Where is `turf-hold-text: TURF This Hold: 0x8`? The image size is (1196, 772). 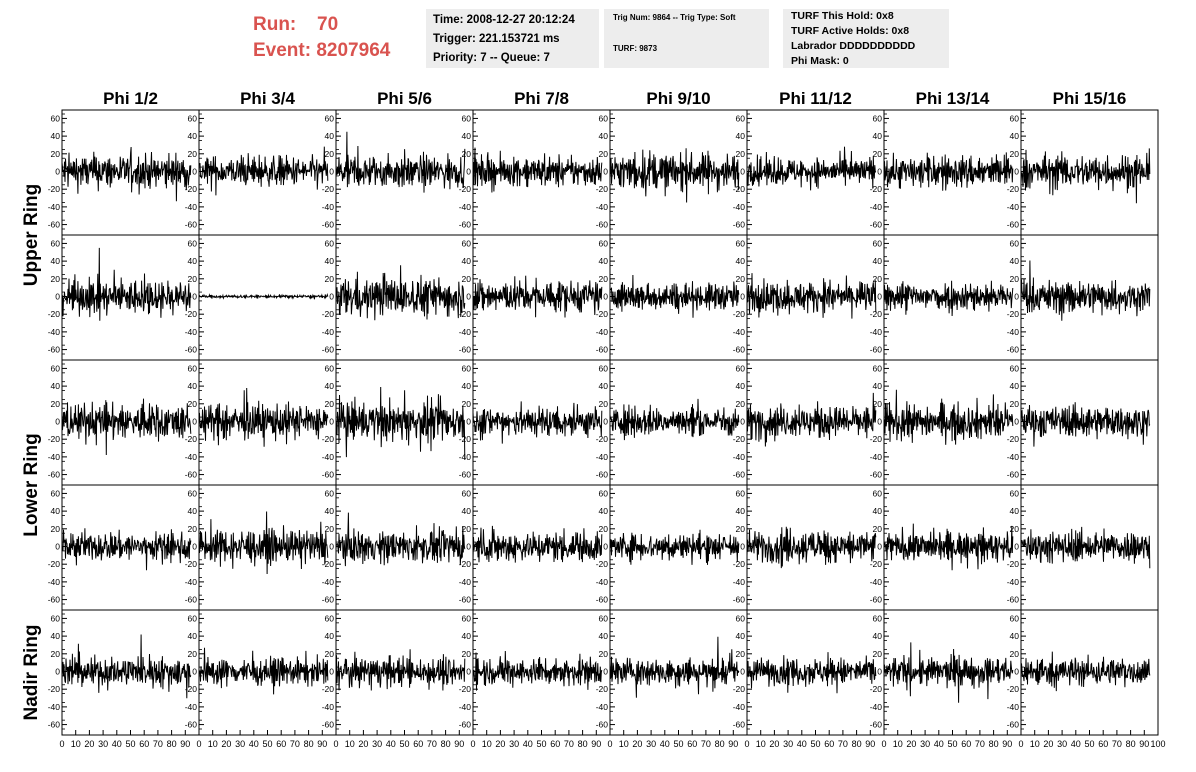 turf-hold-text: TURF This Hold: 0x8 is located at coordinates (842, 16).